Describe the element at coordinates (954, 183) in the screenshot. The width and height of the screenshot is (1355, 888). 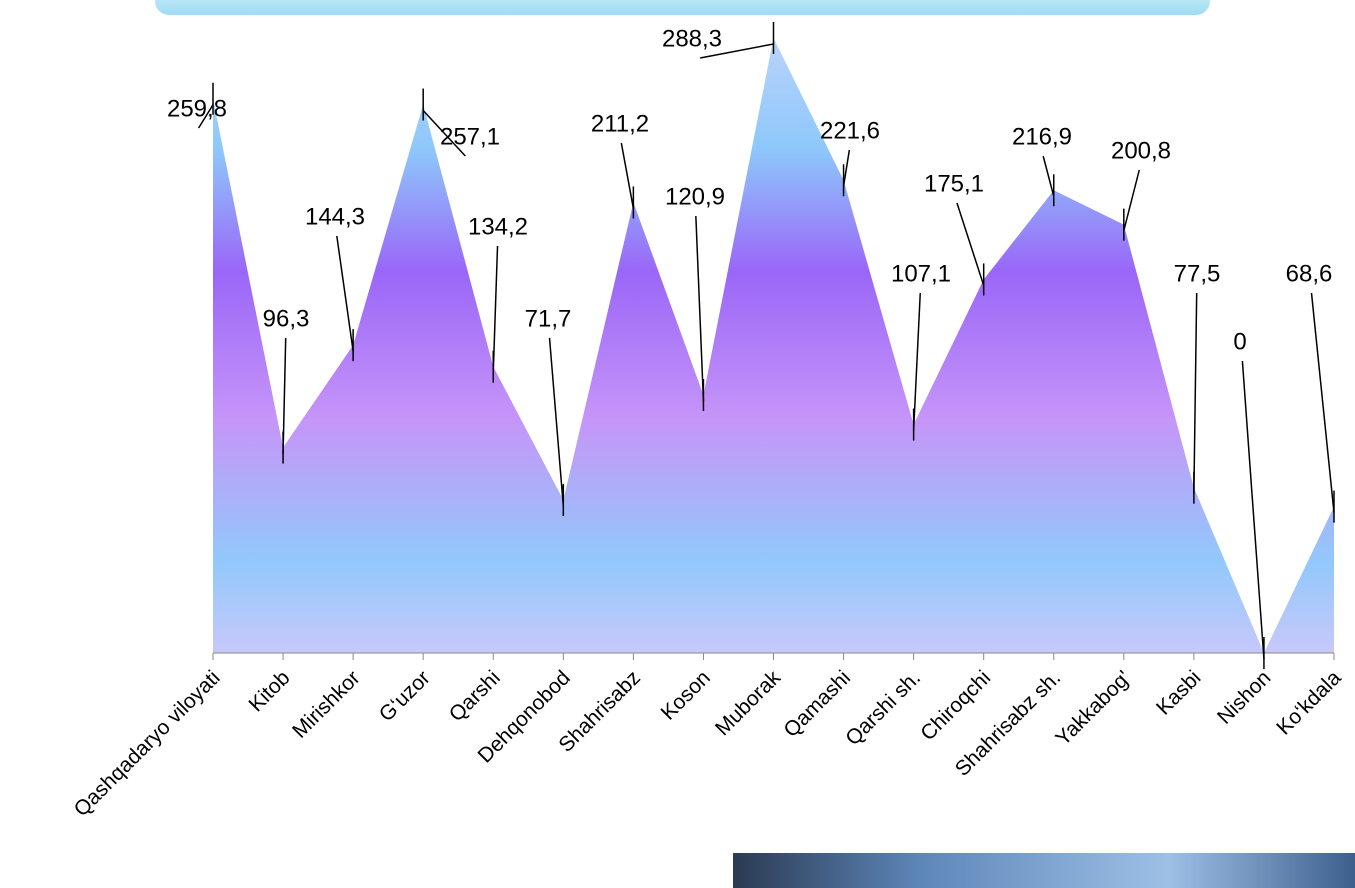
I see `data-label: 175,1` at that location.